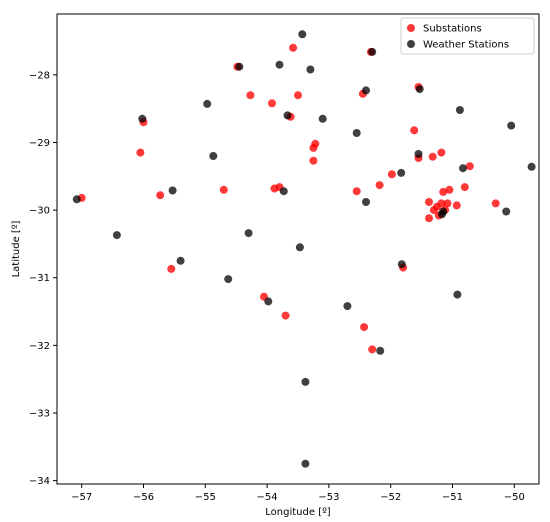 Image resolution: width=550 pixels, height=522 pixels. Describe the element at coordinates (39, 211) in the screenshot. I see `y-tick-label: −30` at that location.